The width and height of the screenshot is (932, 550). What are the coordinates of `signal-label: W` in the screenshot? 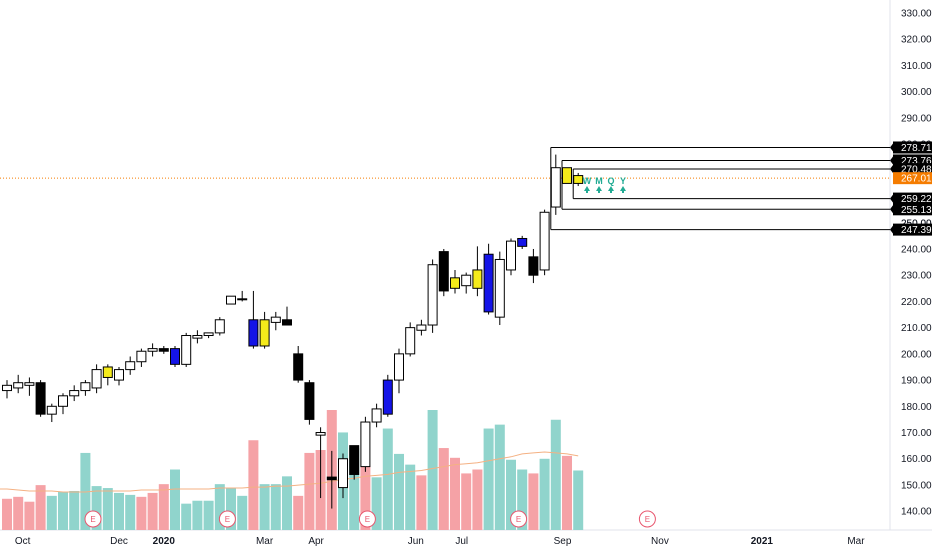 It's located at (587, 181).